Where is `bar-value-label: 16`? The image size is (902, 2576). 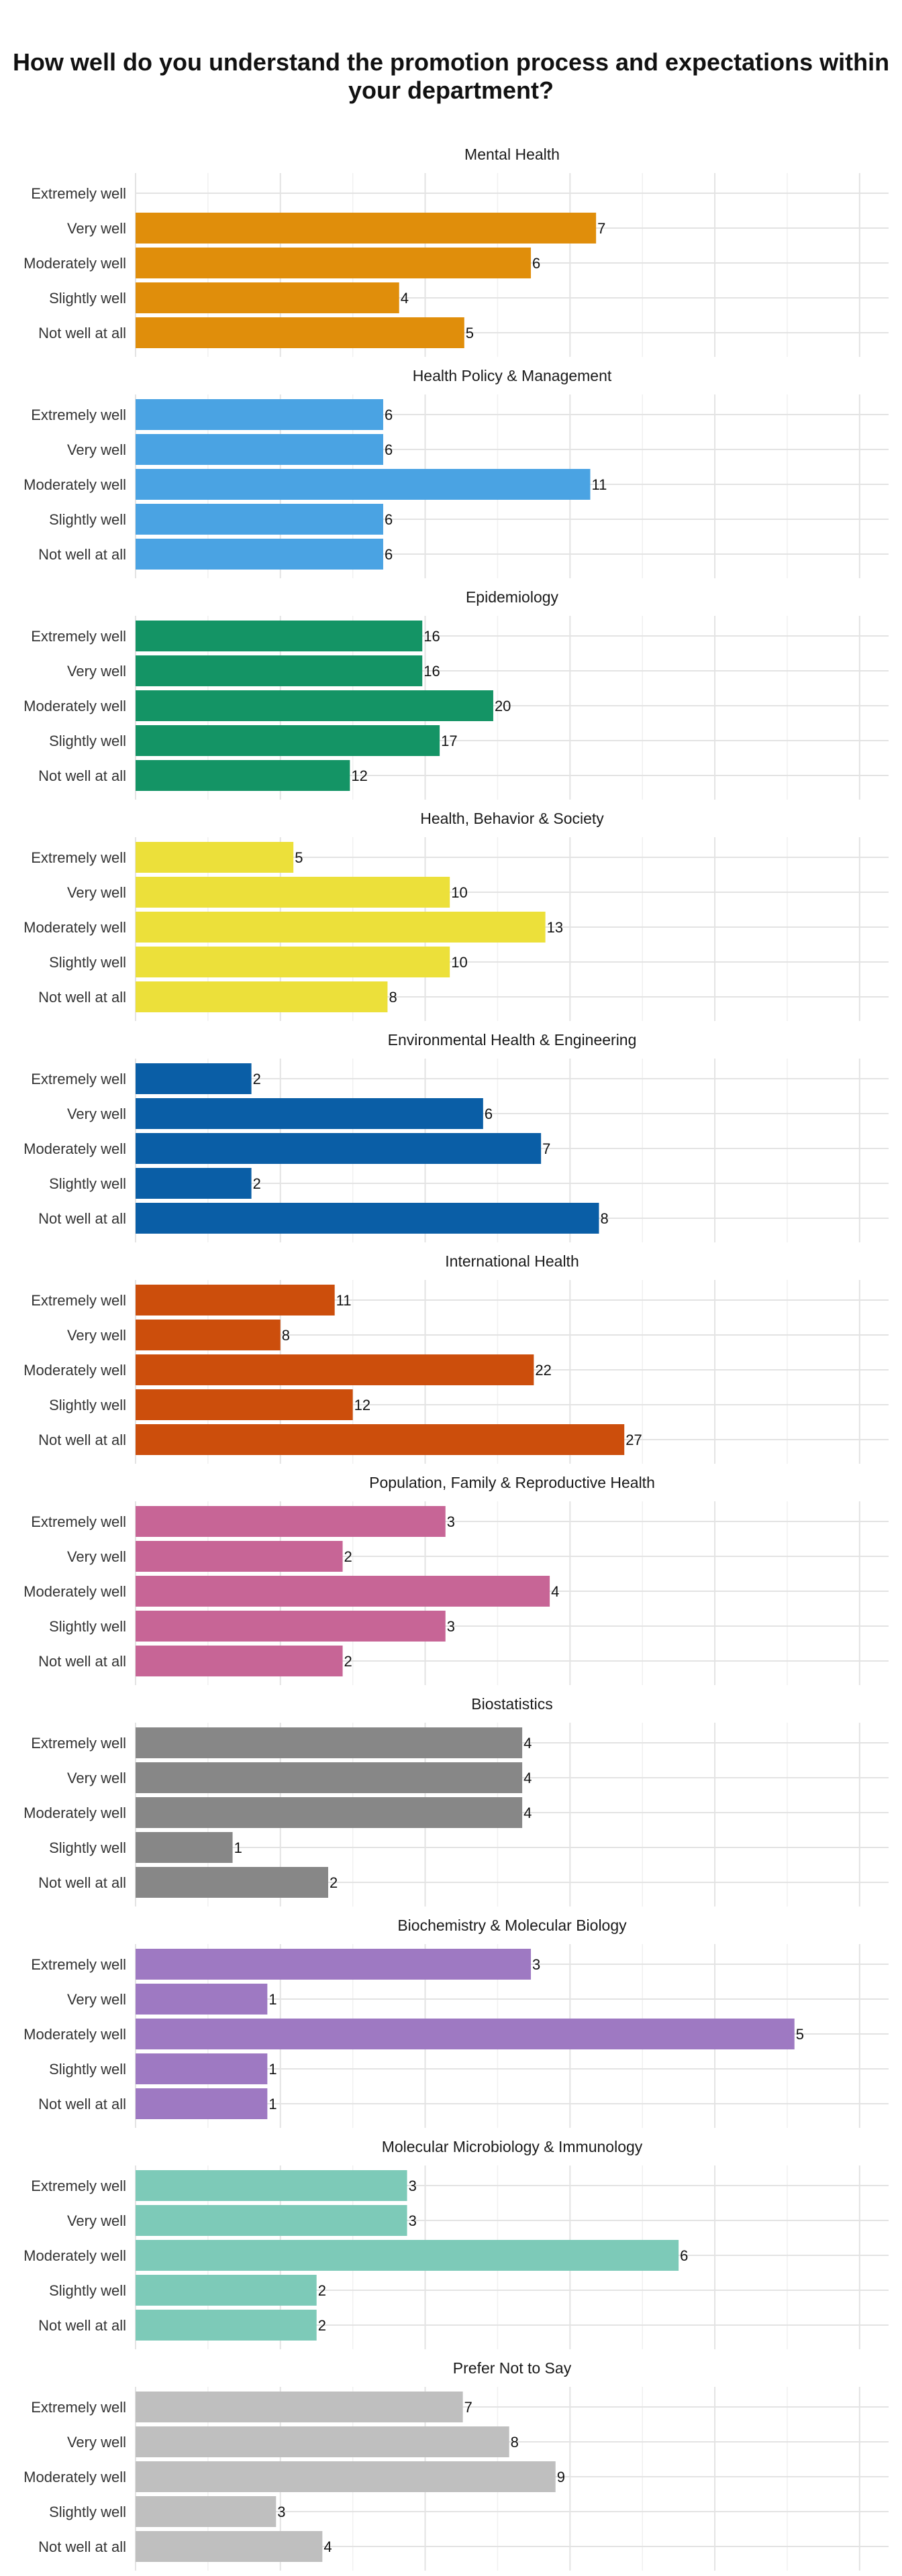
bar-value-label: 16 is located at coordinates (431, 671).